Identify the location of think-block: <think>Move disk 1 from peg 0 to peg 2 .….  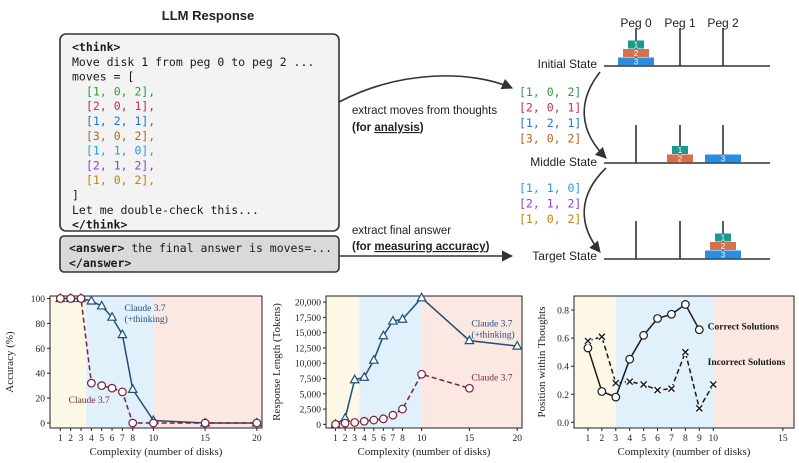
(193, 136).